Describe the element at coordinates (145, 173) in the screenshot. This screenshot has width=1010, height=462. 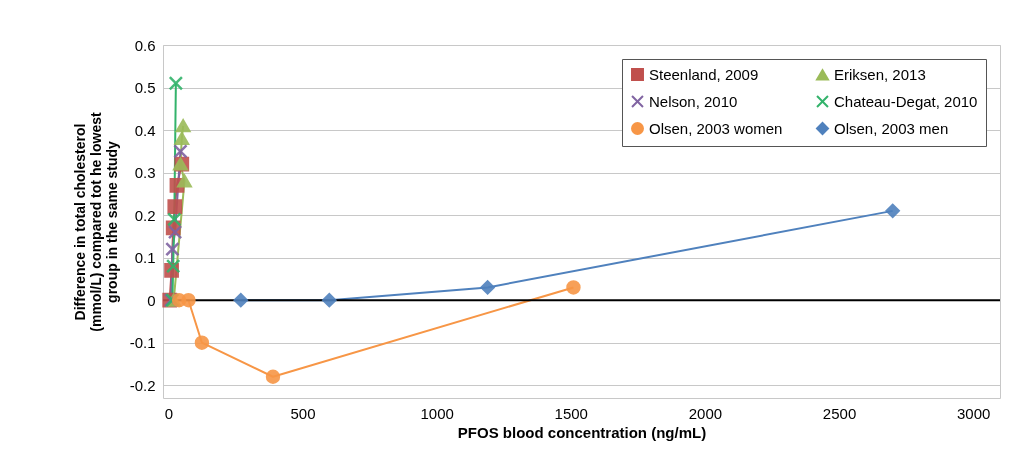
I see `y-tick-label: 0.3` at that location.